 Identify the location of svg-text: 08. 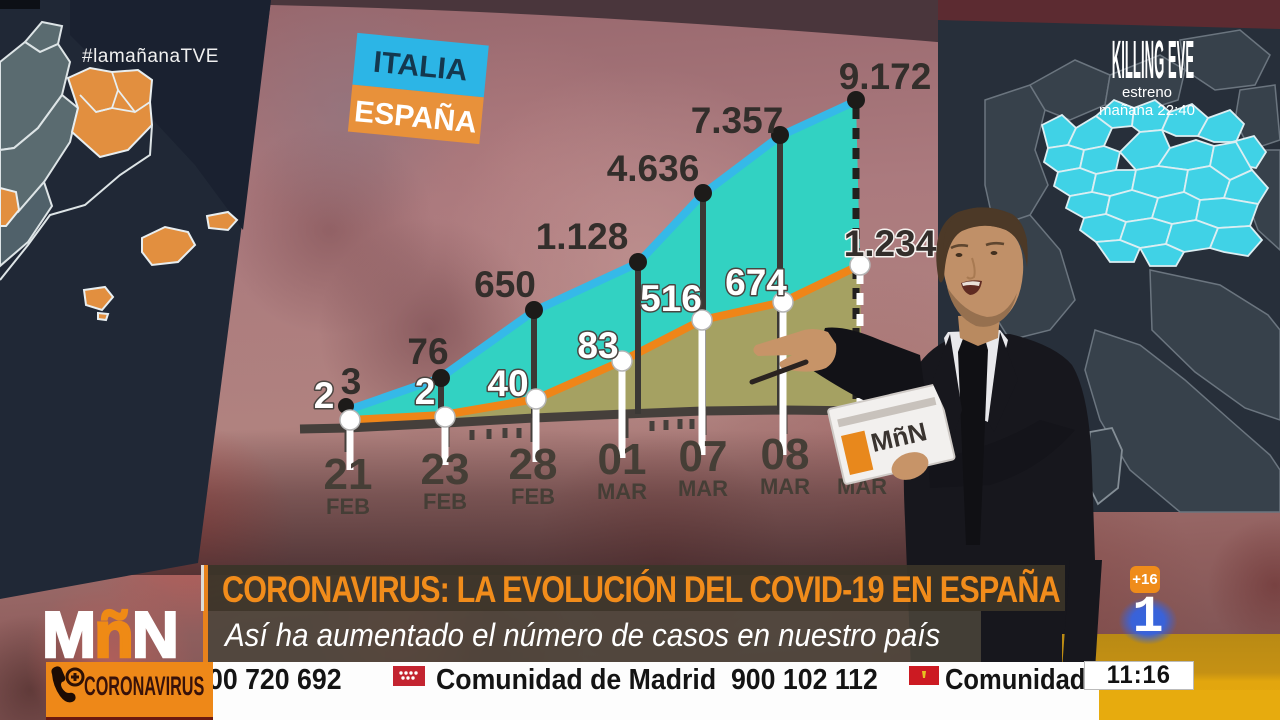
(785, 454).